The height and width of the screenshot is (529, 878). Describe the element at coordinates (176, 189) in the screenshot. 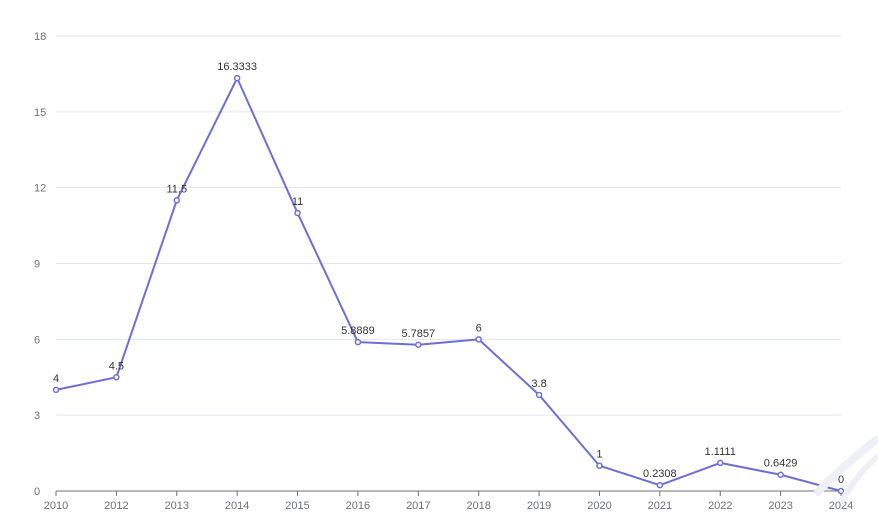

I see `data-label: 11.5` at that location.